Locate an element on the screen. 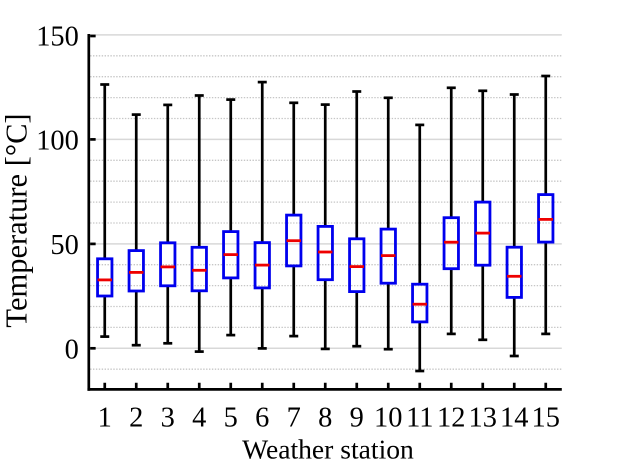 The image size is (620, 466). svg-text: Temperature [°C] is located at coordinates (17, 220).